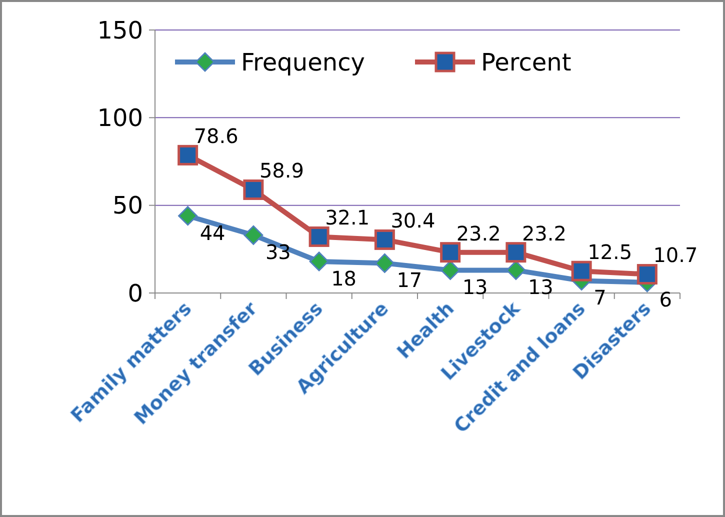 Image resolution: width=725 pixels, height=517 pixels. What do you see at coordinates (600, 298) in the screenshot?
I see `data-label: 7` at bounding box center [600, 298].